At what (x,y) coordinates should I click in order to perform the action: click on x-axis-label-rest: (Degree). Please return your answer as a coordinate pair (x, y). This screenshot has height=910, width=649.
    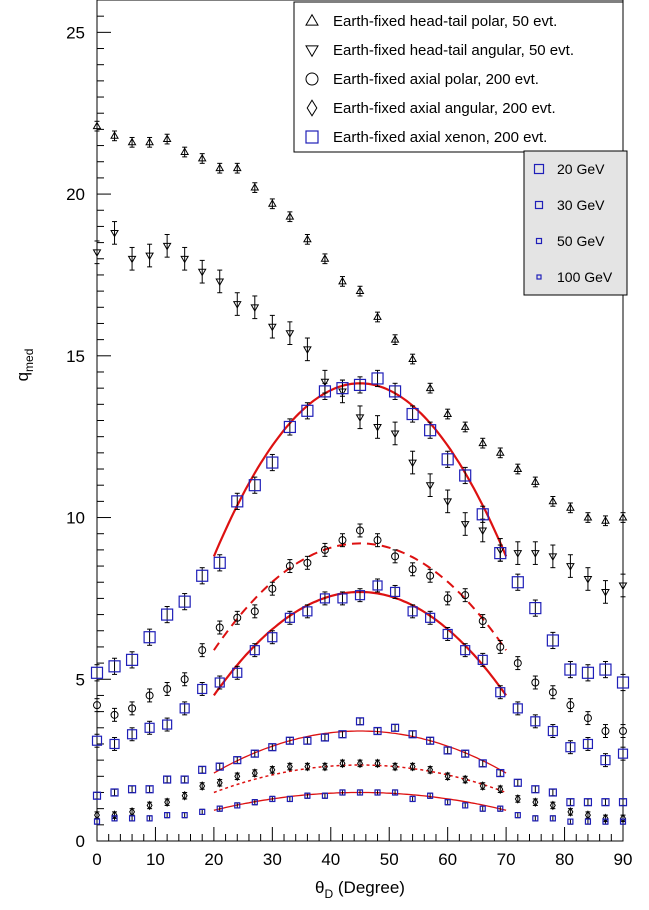
    Looking at the image, I should click on (369, 887).